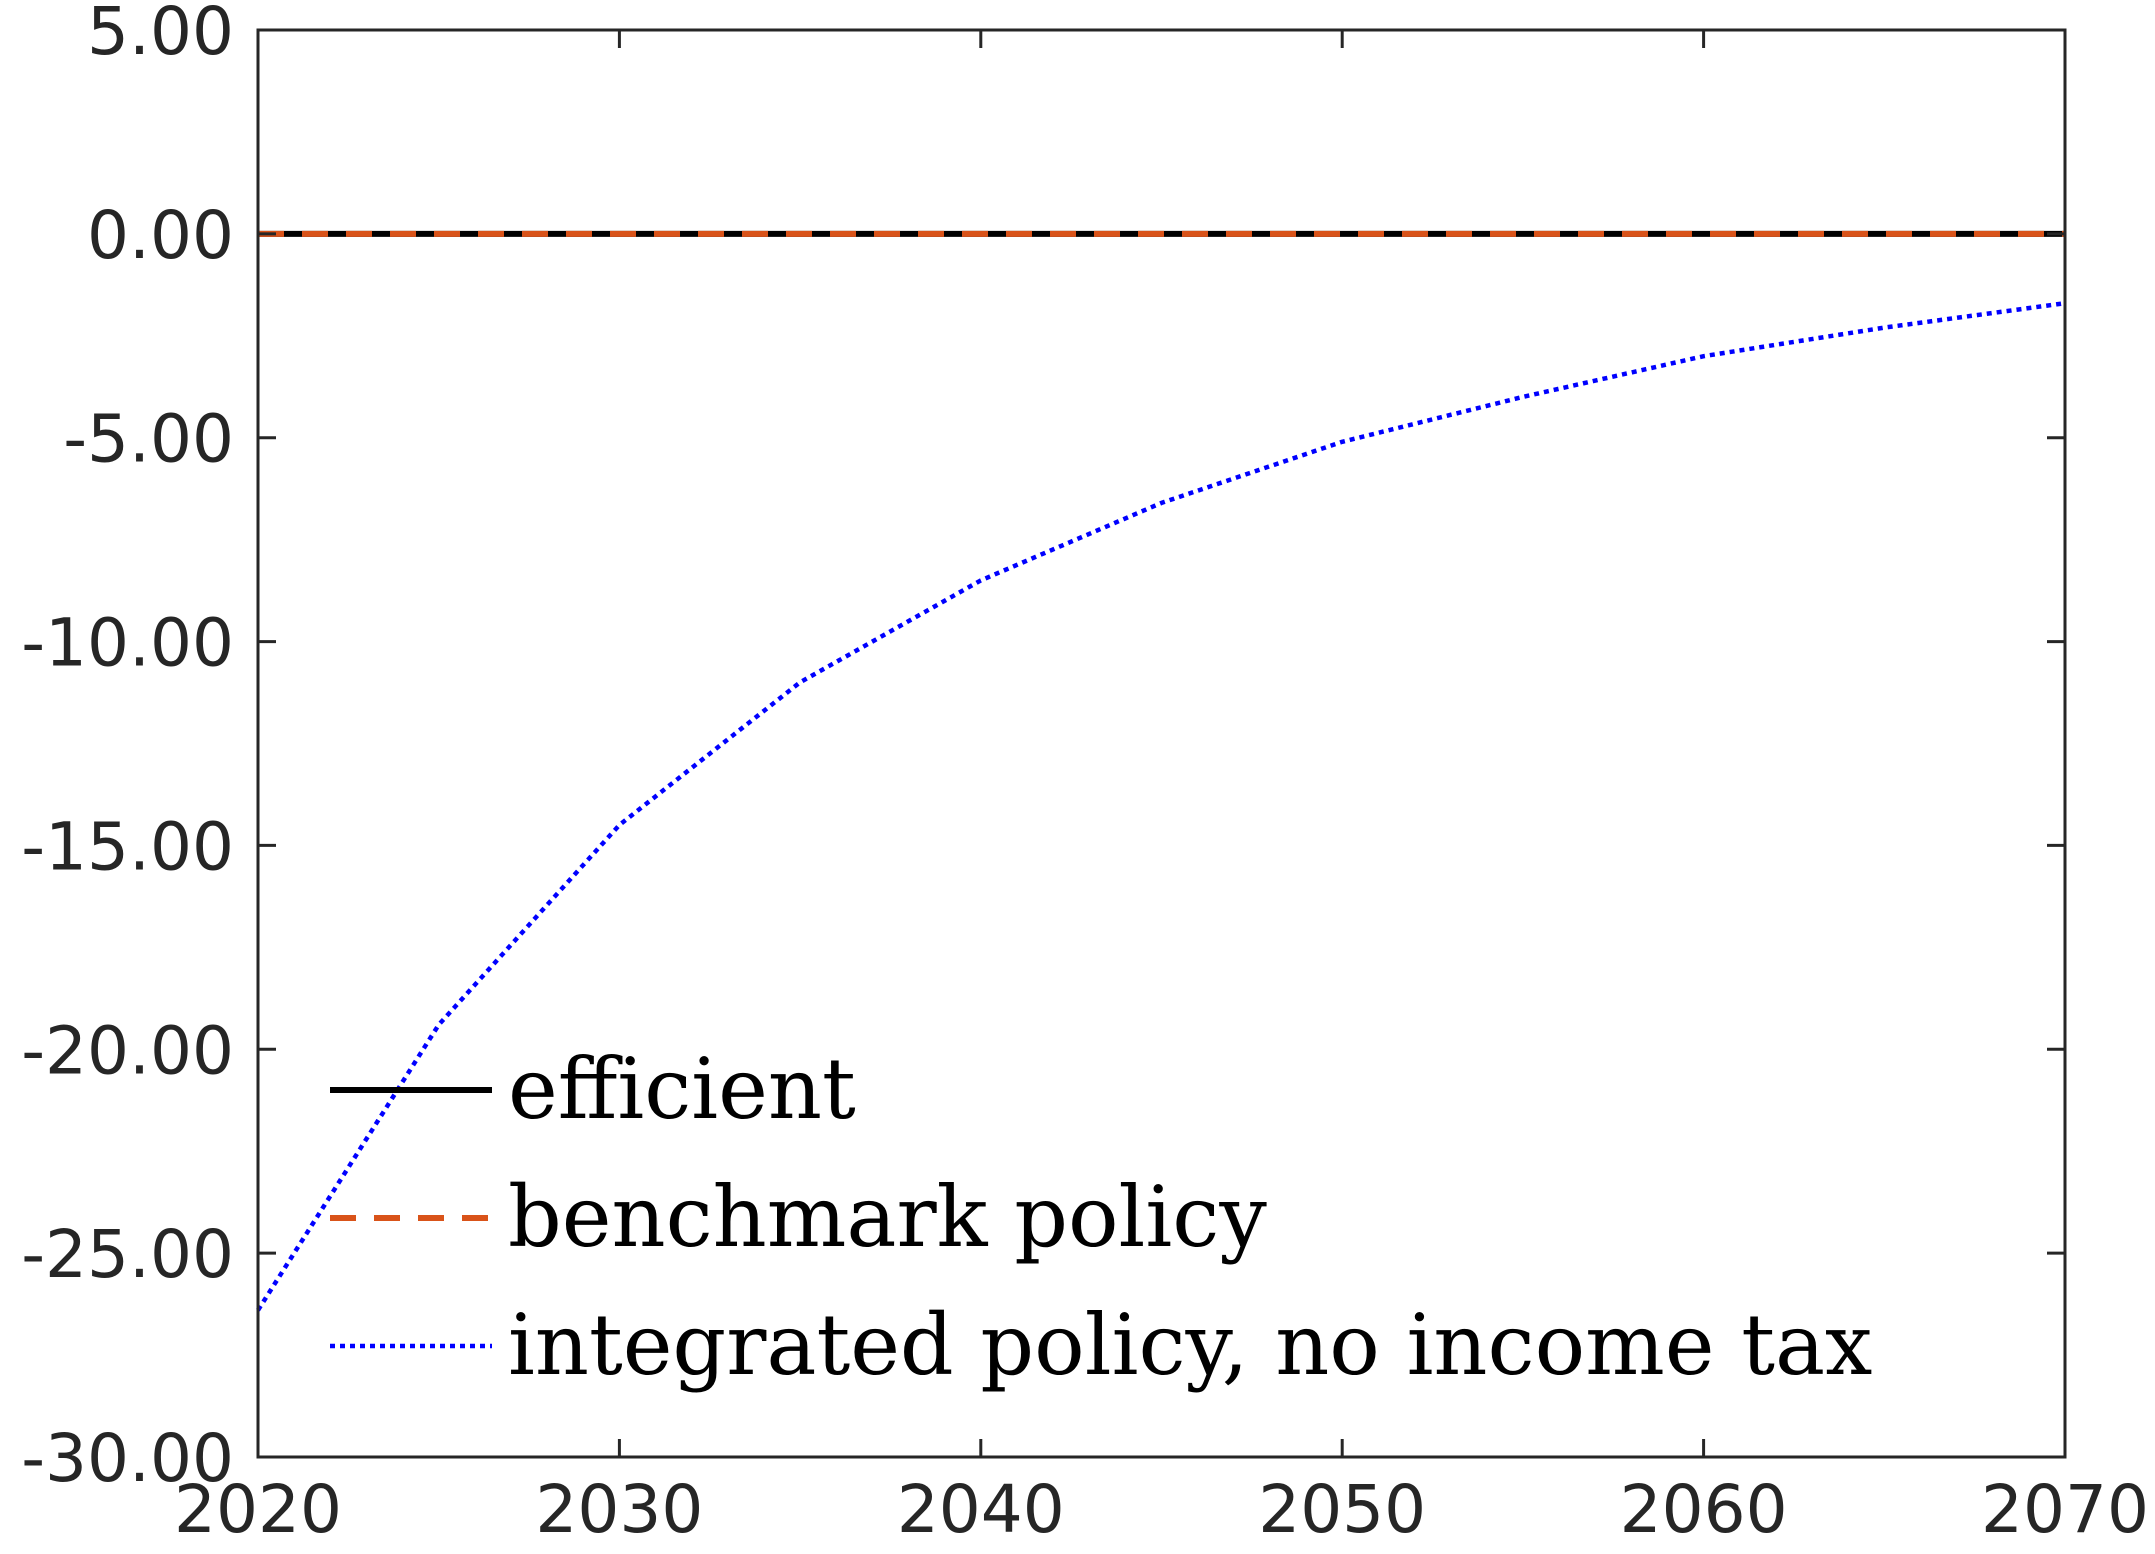  Describe the element at coordinates (1342, 1509) in the screenshot. I see `x-tick-label-3: 2050` at that location.